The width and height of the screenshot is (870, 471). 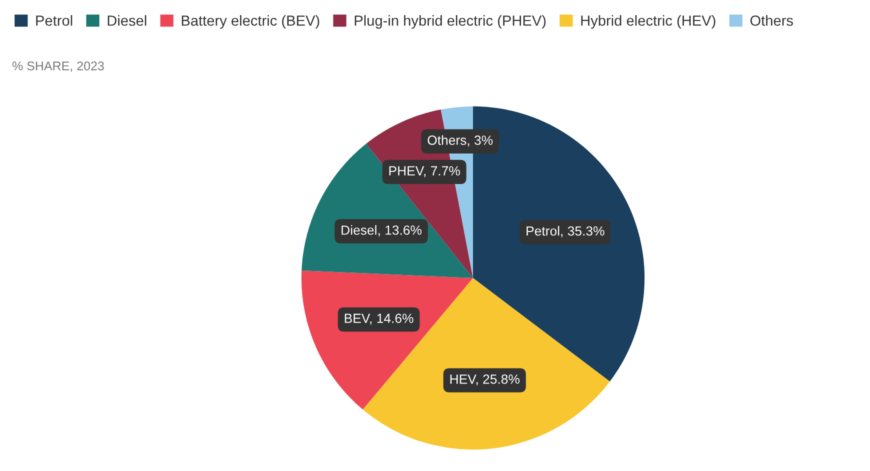 What do you see at coordinates (485, 380) in the screenshot?
I see `data-label: HEV, 25.8%` at bounding box center [485, 380].